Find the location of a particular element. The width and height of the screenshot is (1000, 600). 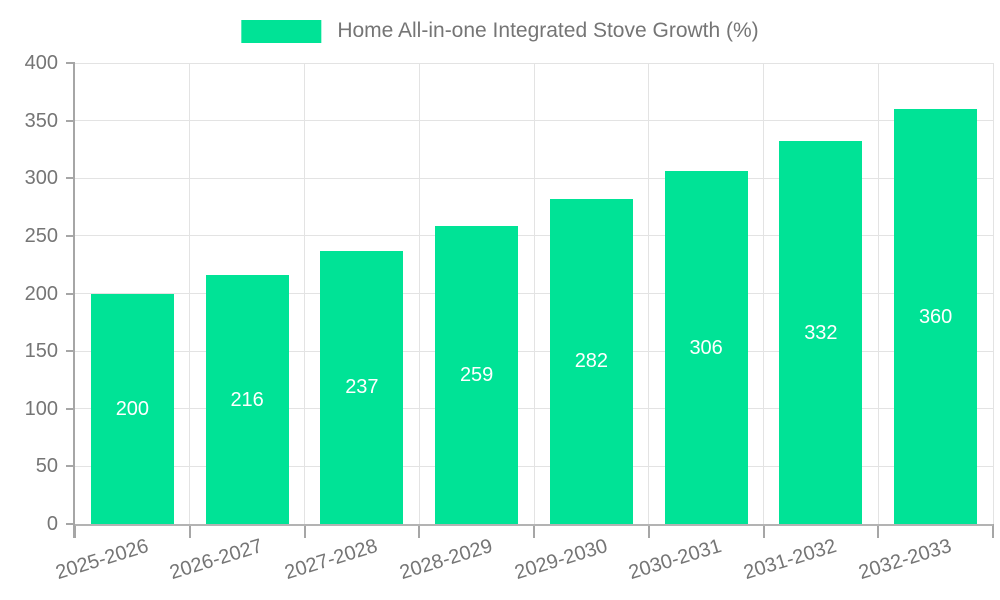

bar-value-label: 332 is located at coordinates (821, 332).